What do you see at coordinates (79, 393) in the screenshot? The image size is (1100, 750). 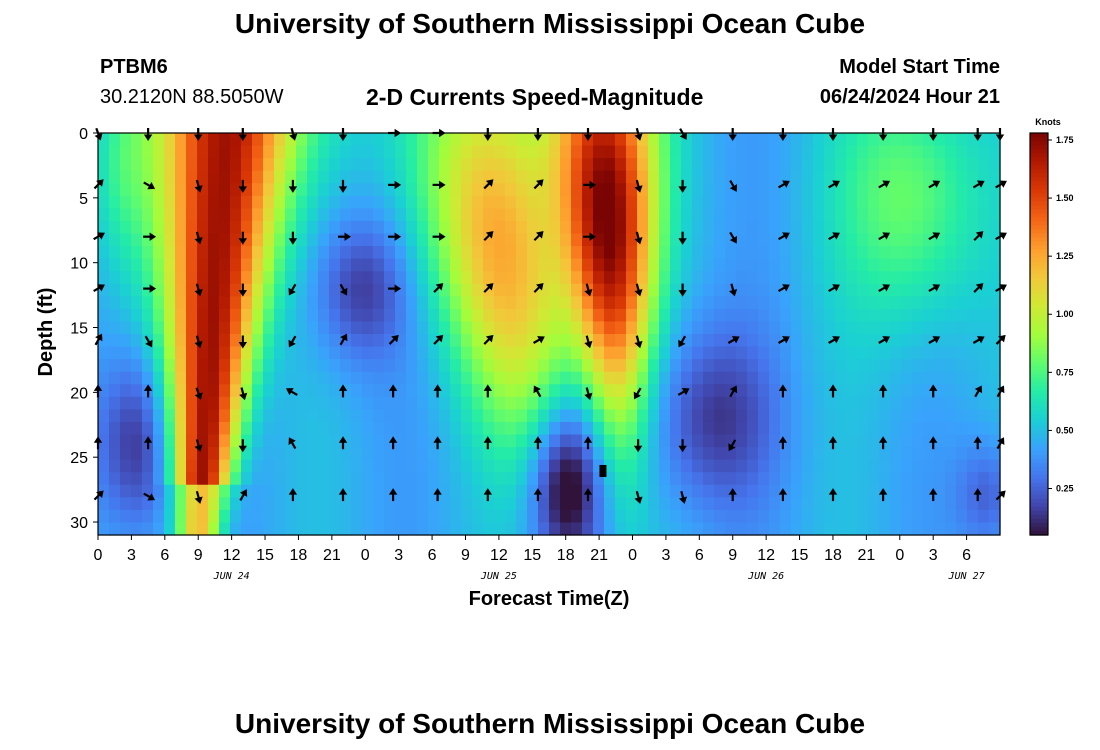 I see `y-tick-label: 20` at bounding box center [79, 393].